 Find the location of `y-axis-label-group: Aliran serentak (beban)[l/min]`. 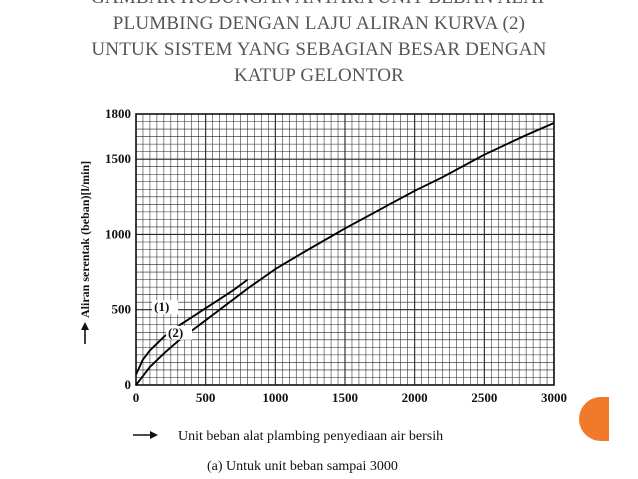

y-axis-label-group: Aliran serentak (beban)[l/min] is located at coordinates (85, 252).